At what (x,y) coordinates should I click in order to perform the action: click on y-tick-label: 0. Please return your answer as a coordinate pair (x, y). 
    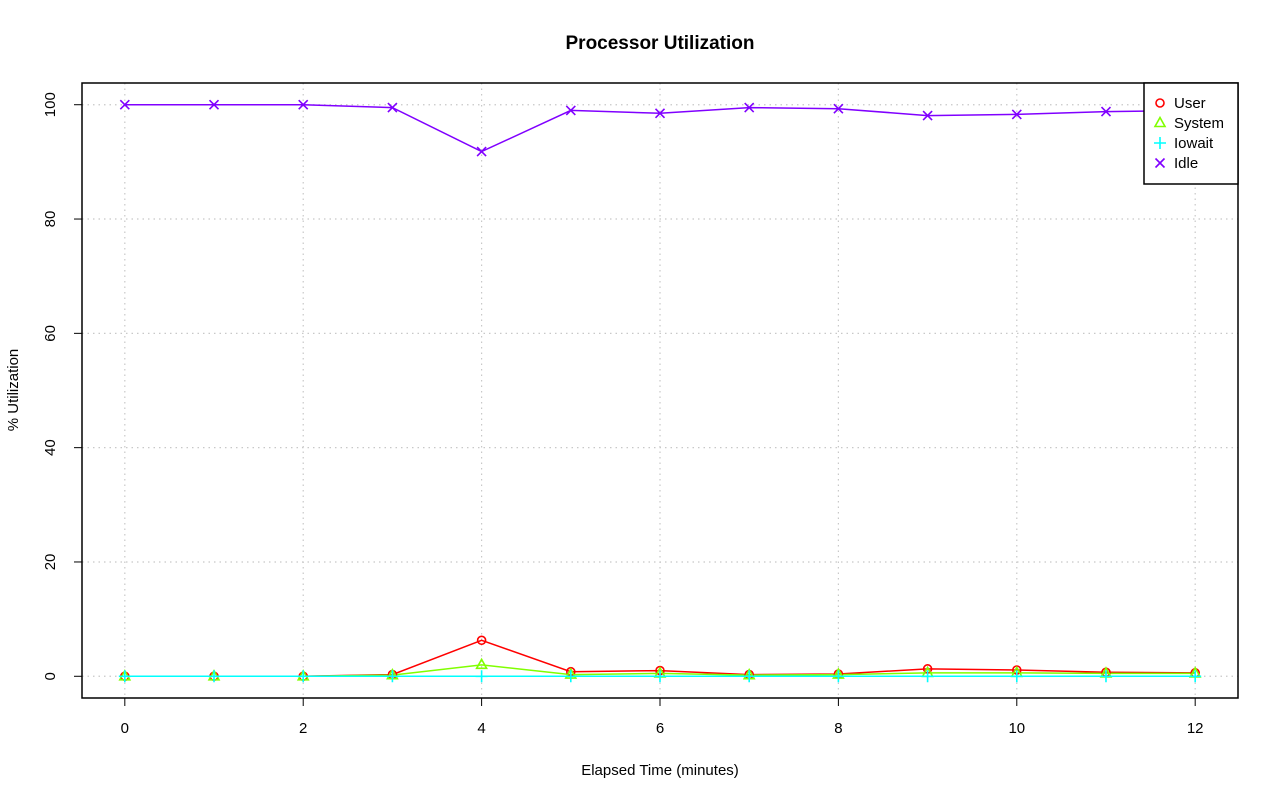
    Looking at the image, I should click on (50, 676).